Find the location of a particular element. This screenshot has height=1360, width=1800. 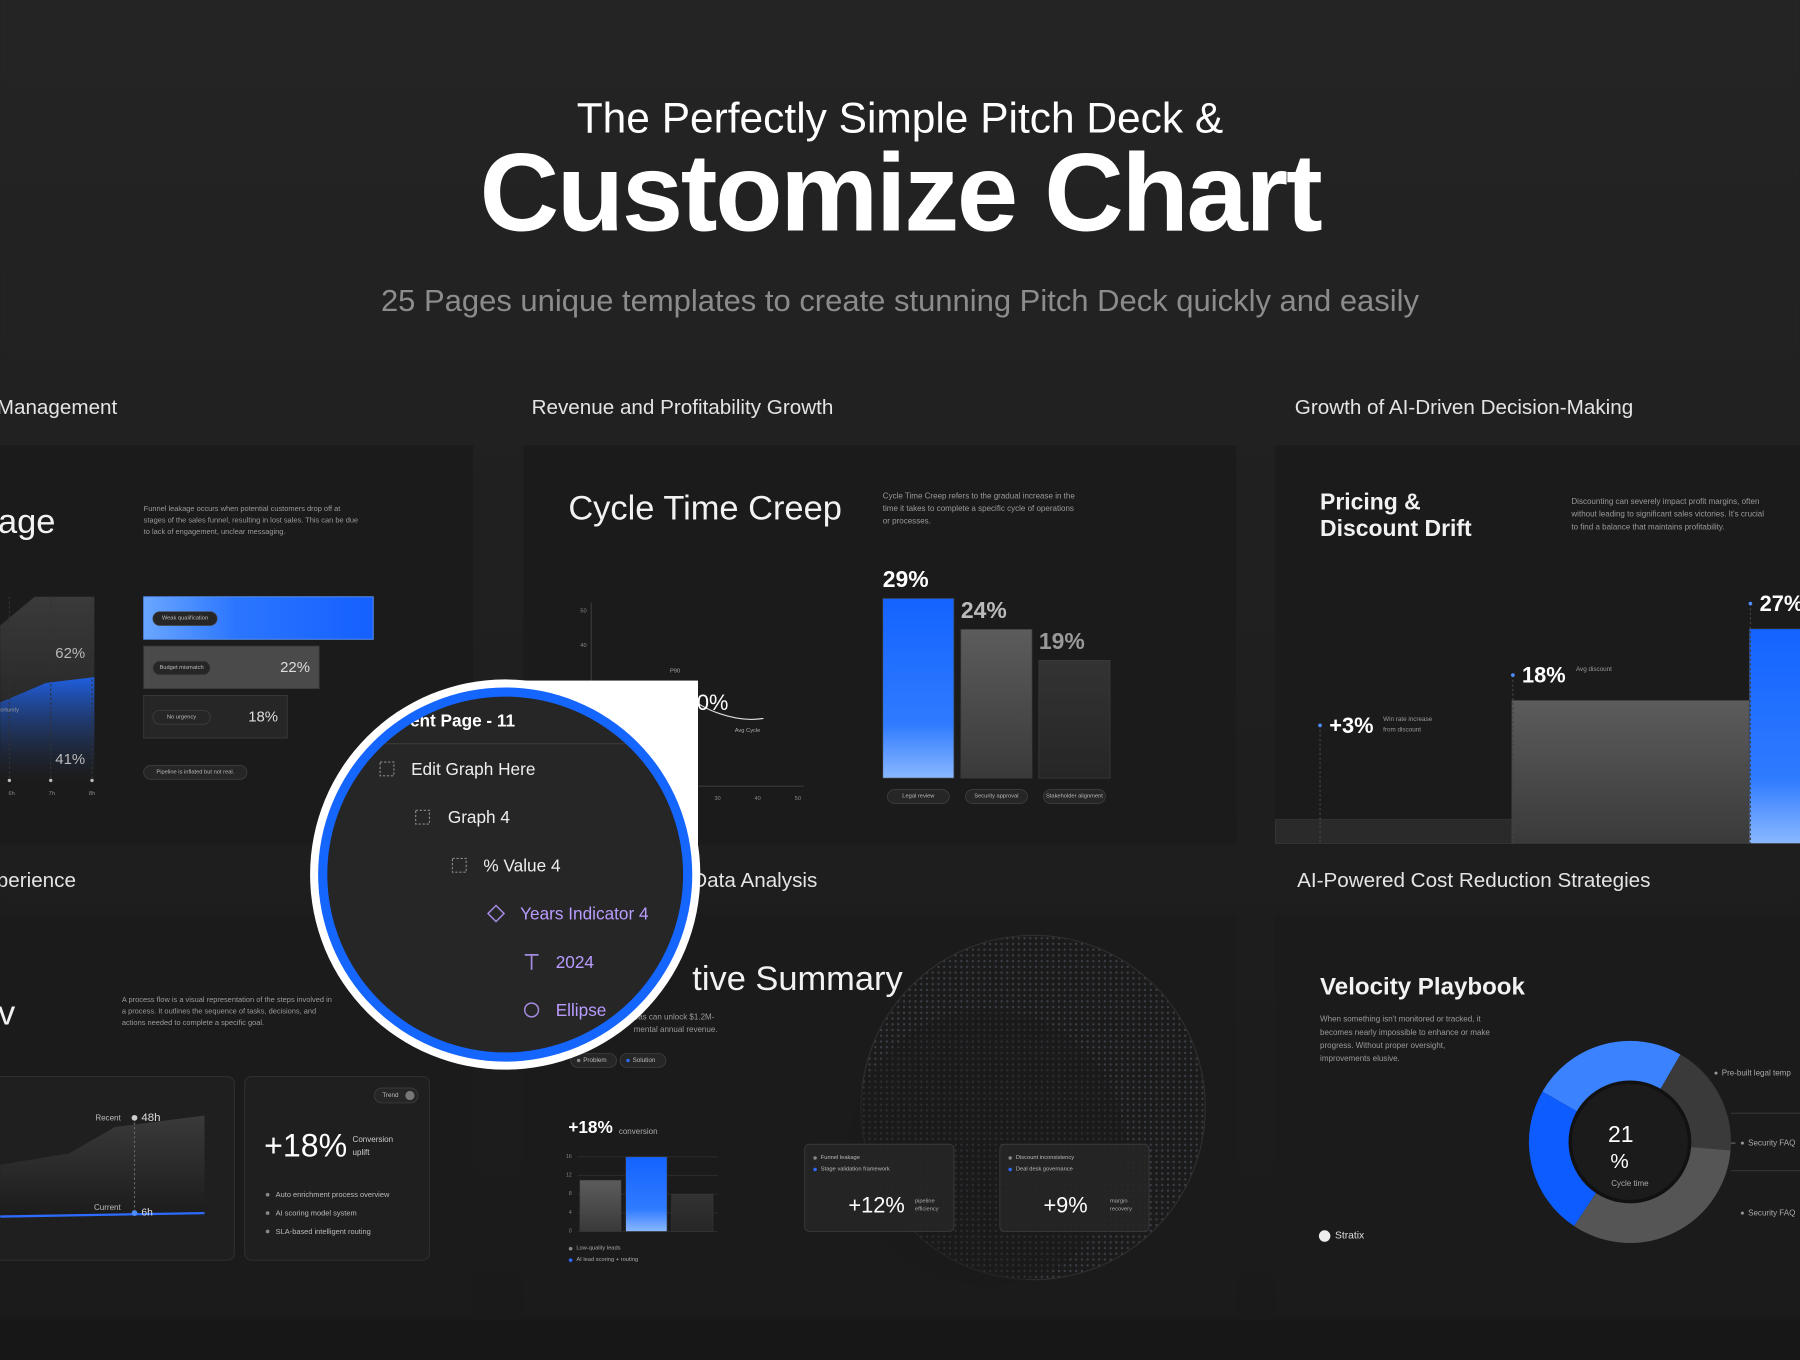

value-label: 27% is located at coordinates (1780, 603).